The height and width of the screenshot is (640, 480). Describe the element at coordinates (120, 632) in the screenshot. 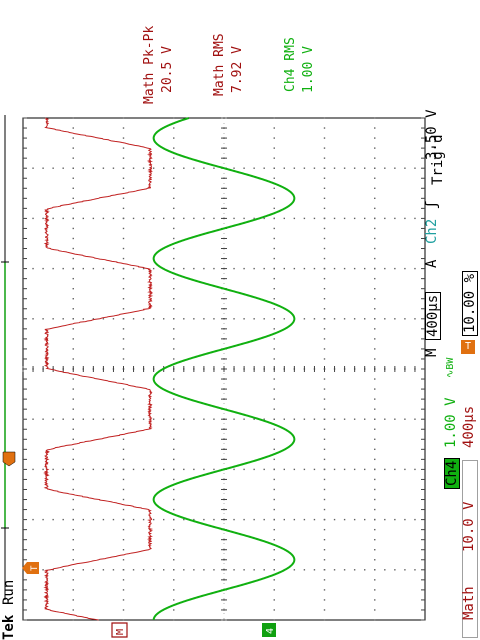

I see `math-ref-label: M` at that location.